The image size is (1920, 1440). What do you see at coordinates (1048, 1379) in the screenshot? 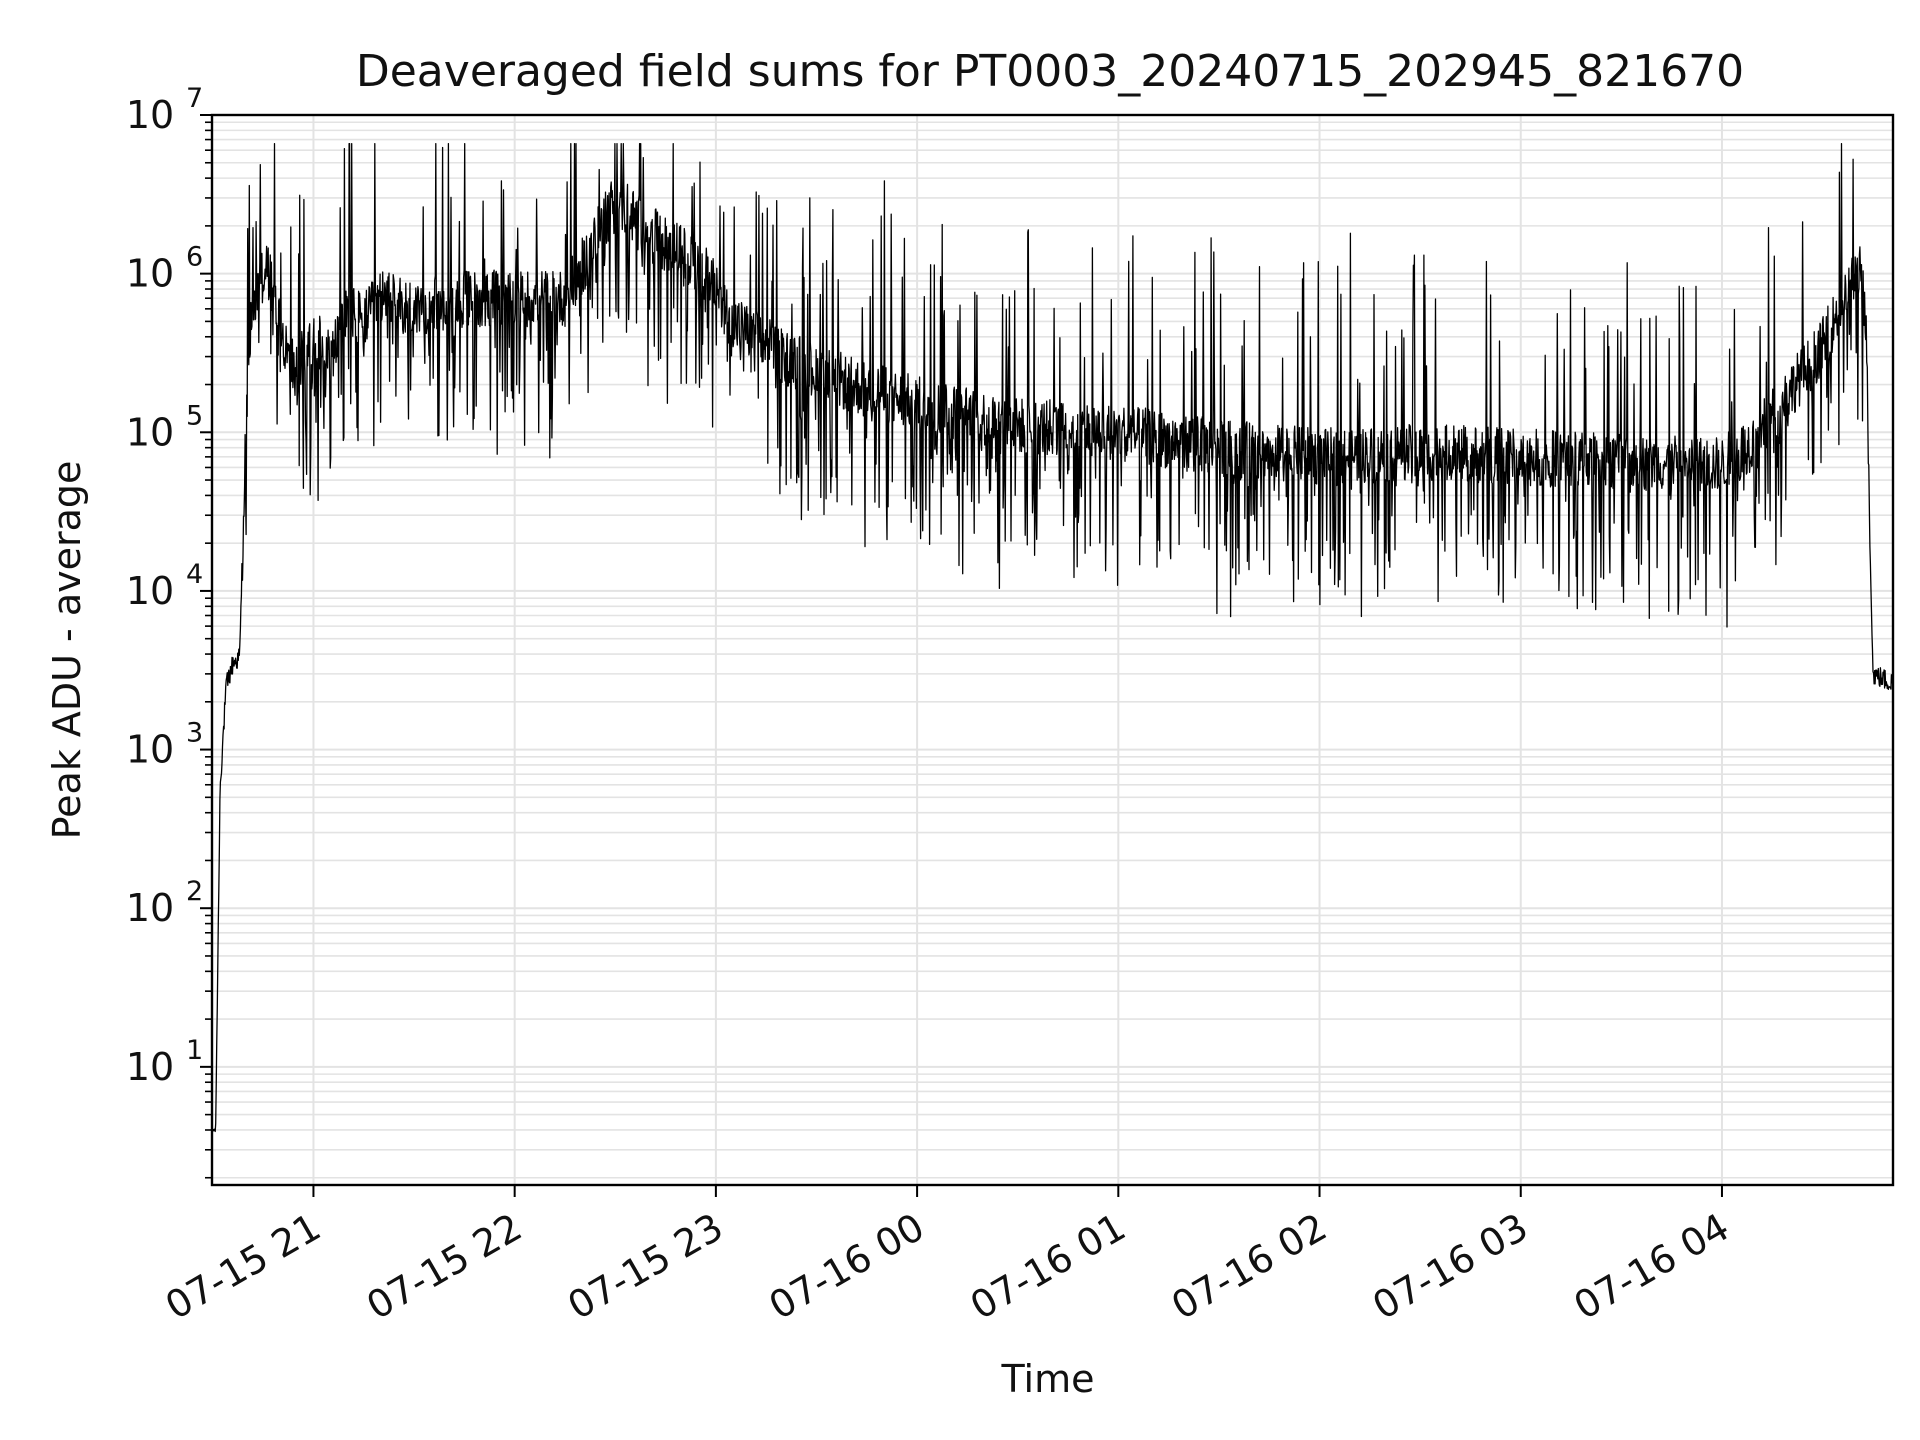
I see `x-axis-label: Time` at bounding box center [1048, 1379].